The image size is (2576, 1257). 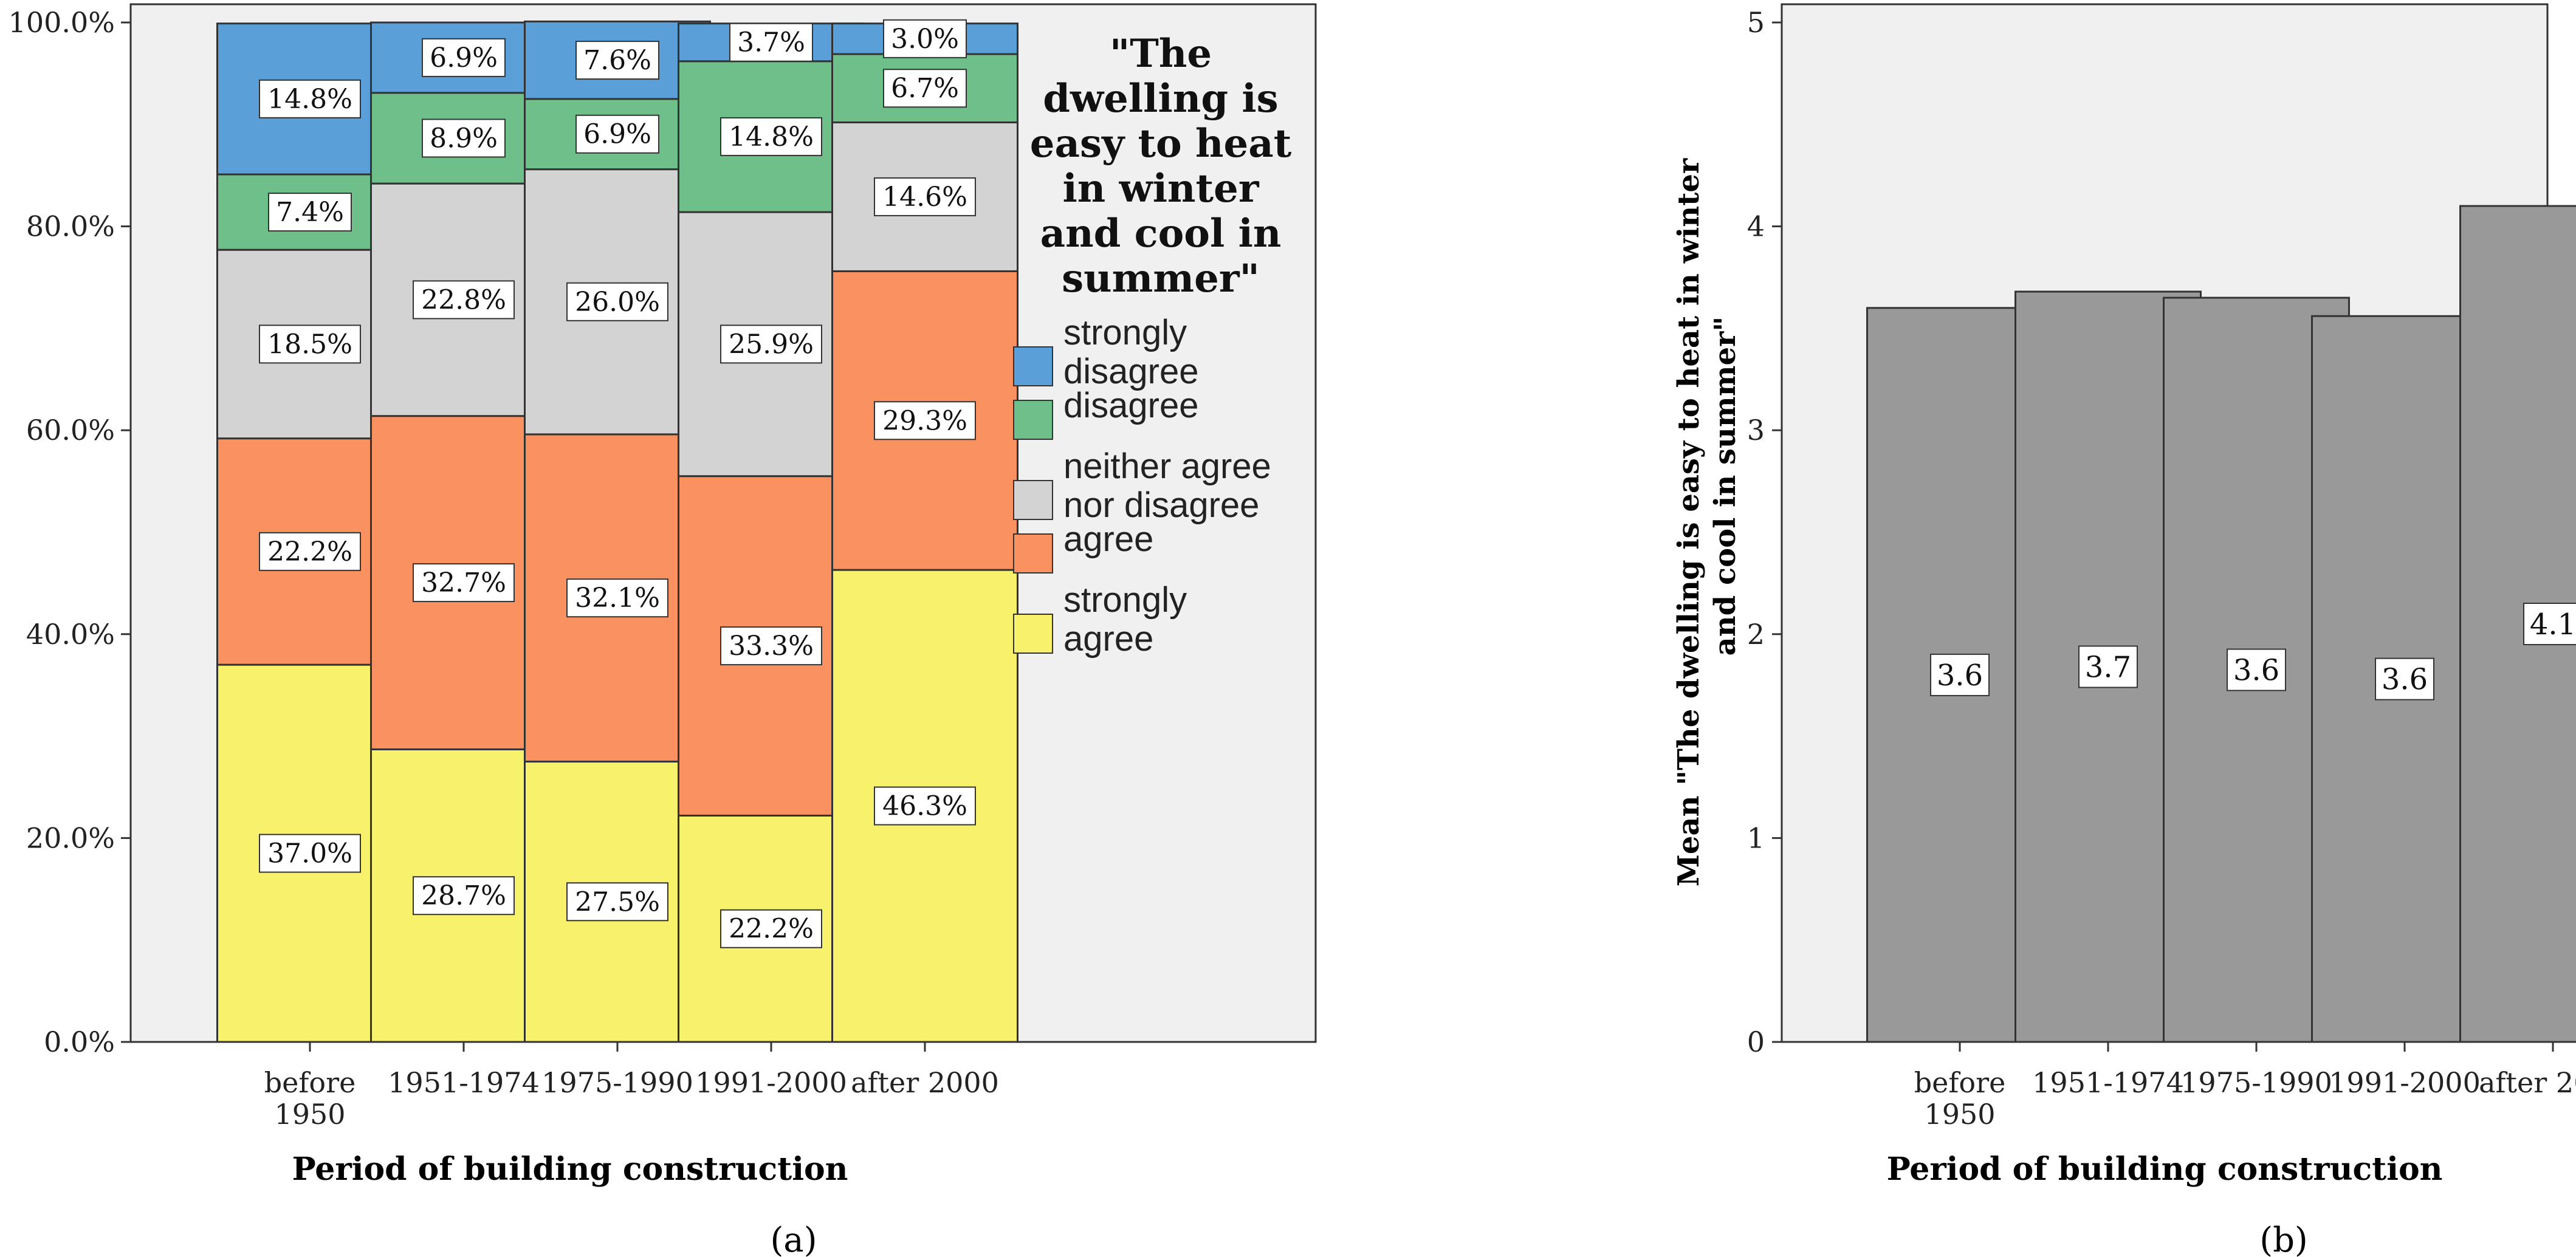 I want to click on y-tick-label-0: 0, so click(x=1756, y=1042).